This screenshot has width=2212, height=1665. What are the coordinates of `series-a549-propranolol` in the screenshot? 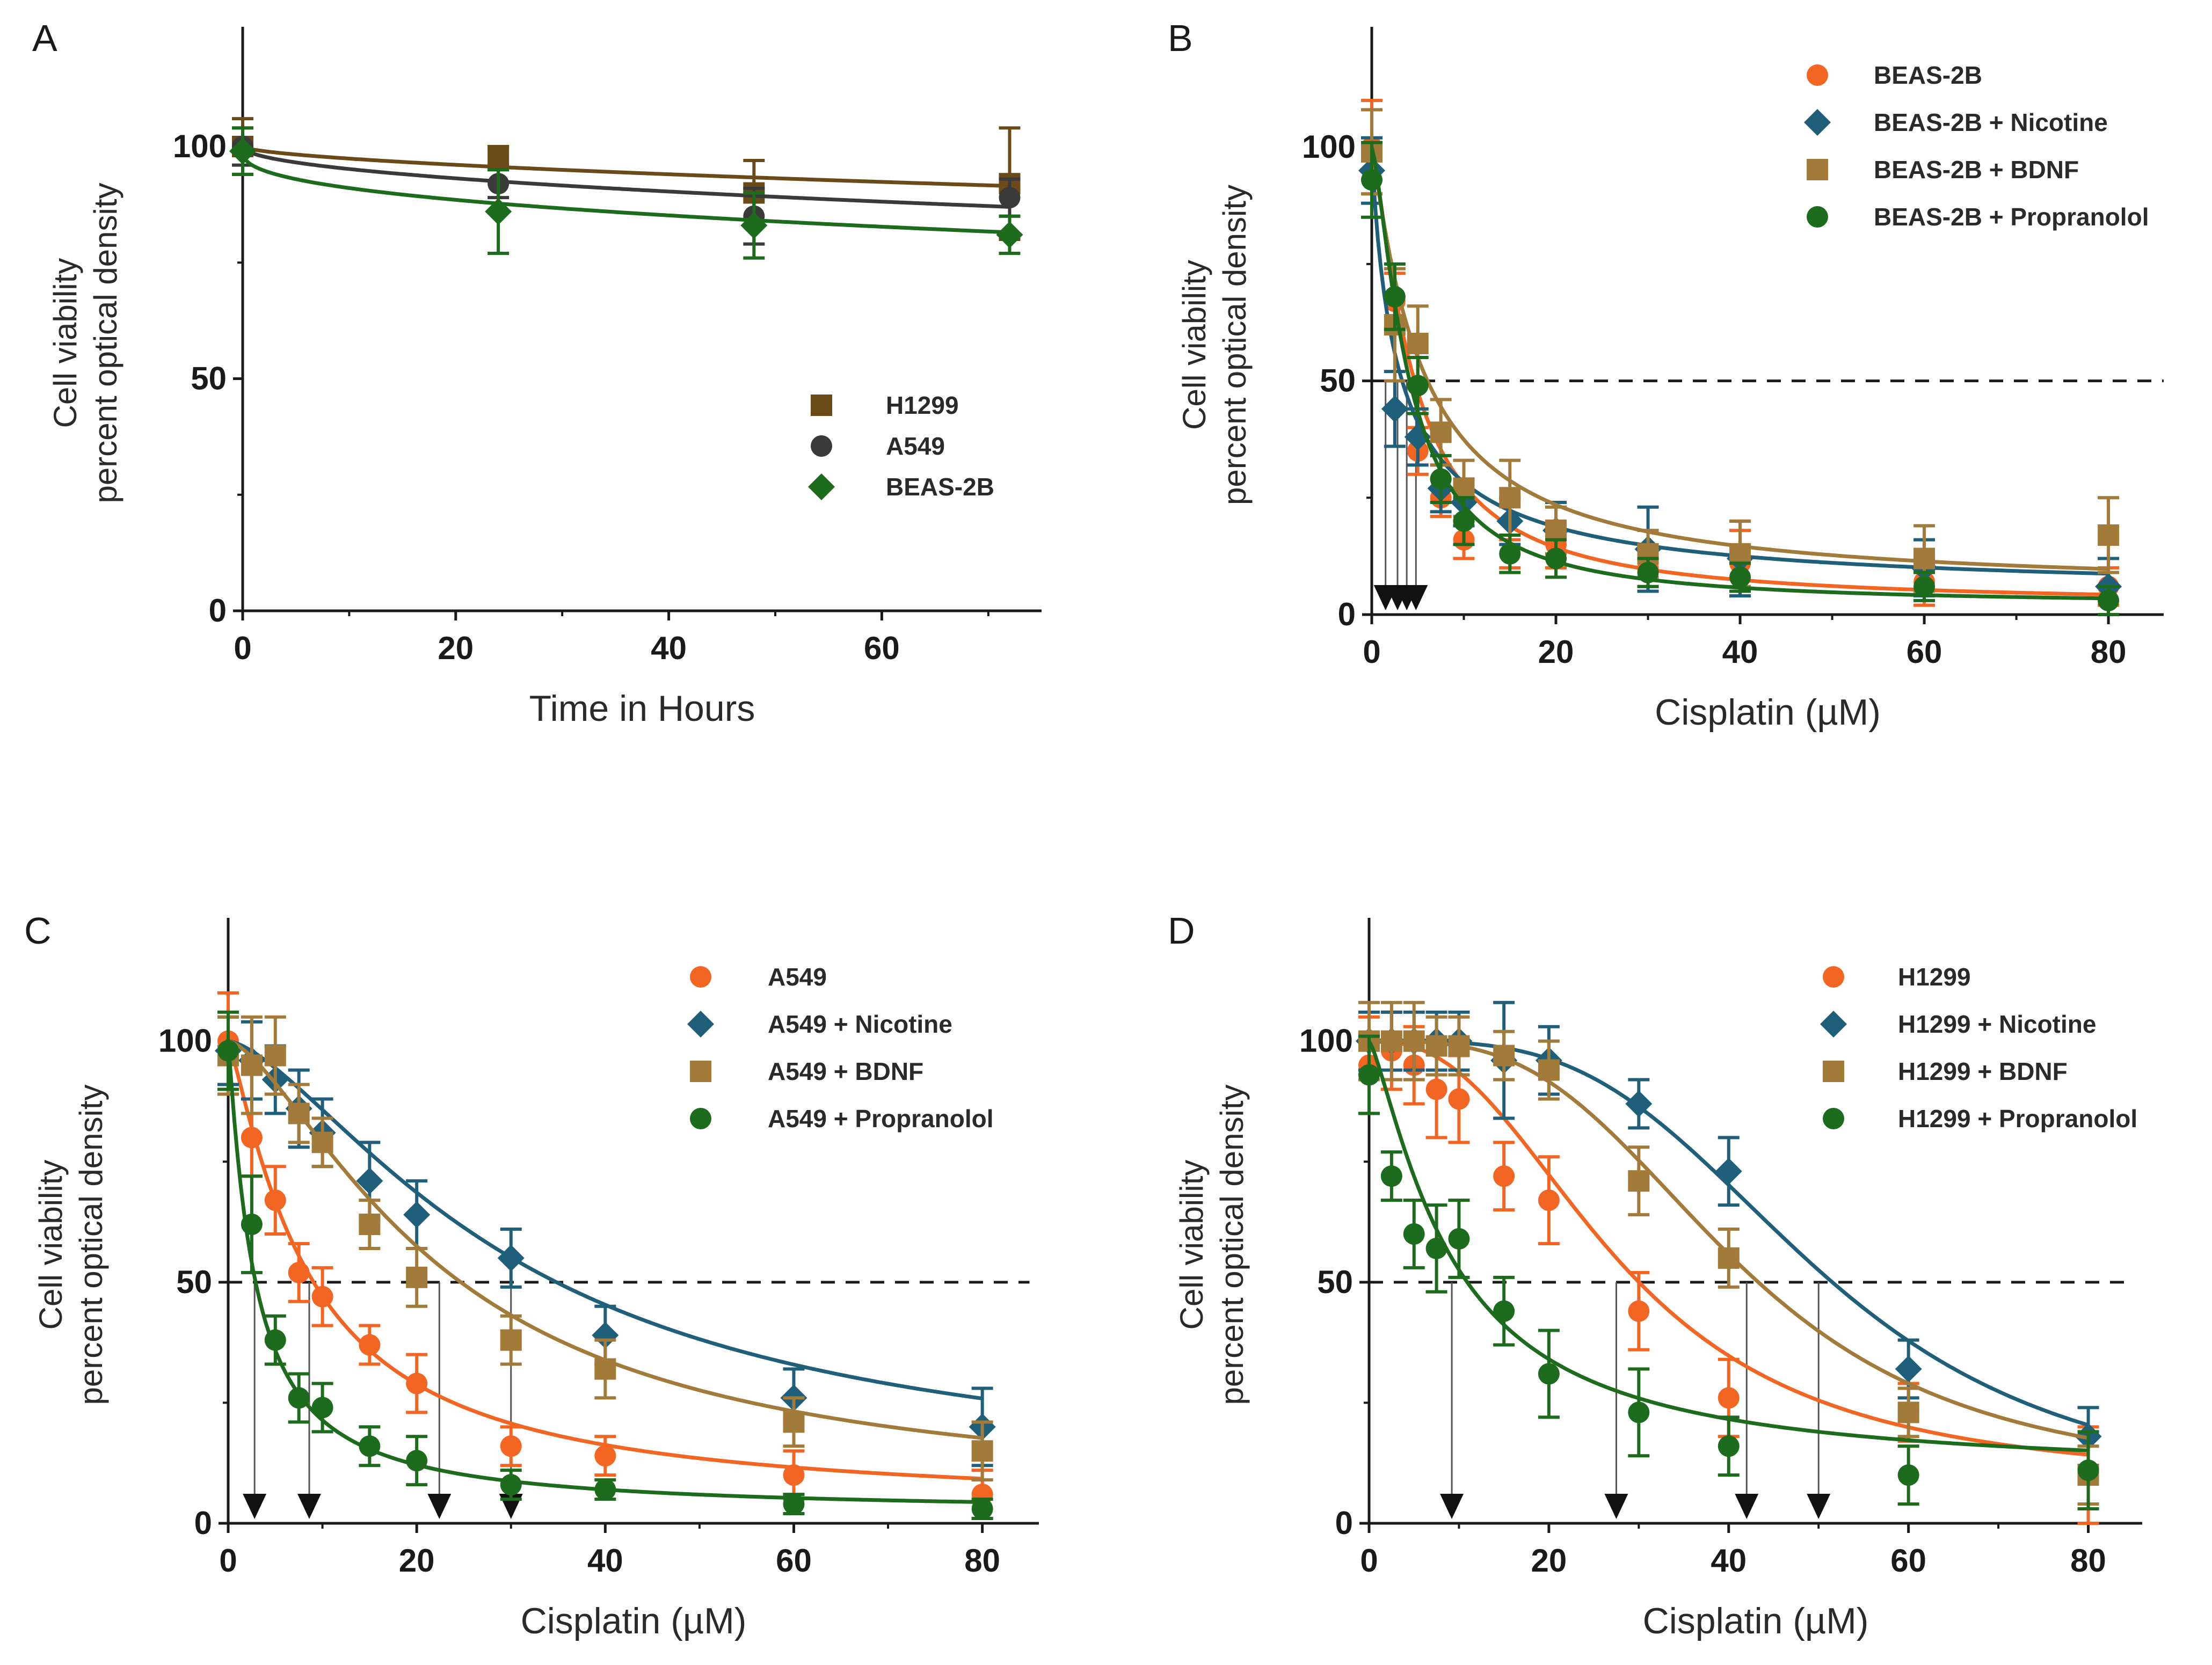 It's located at (605, 1266).